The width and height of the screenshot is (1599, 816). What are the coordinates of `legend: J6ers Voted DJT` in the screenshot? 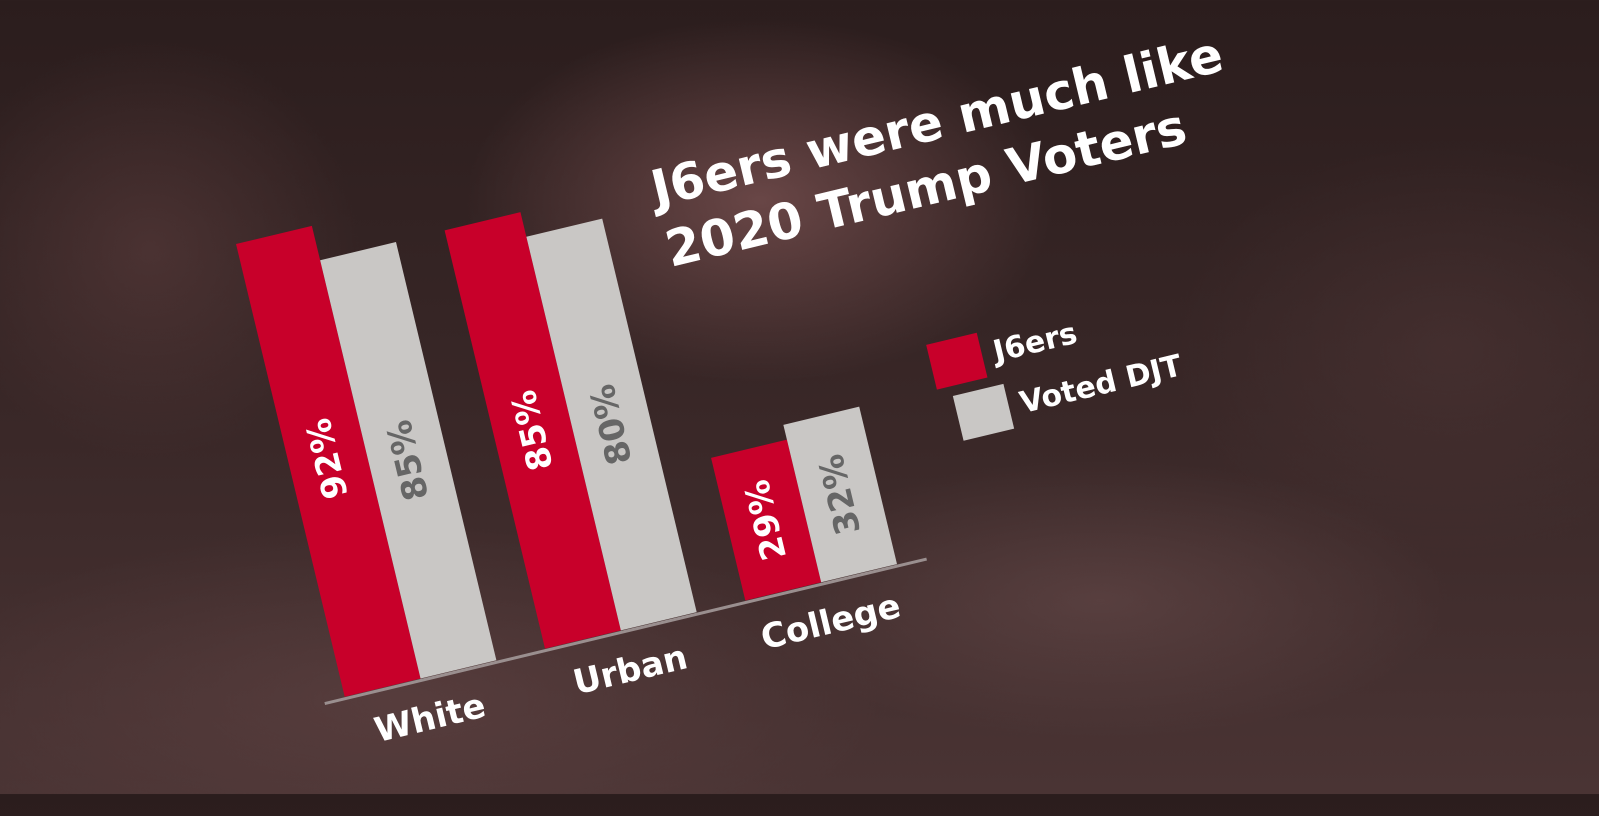 It's located at (1056, 366).